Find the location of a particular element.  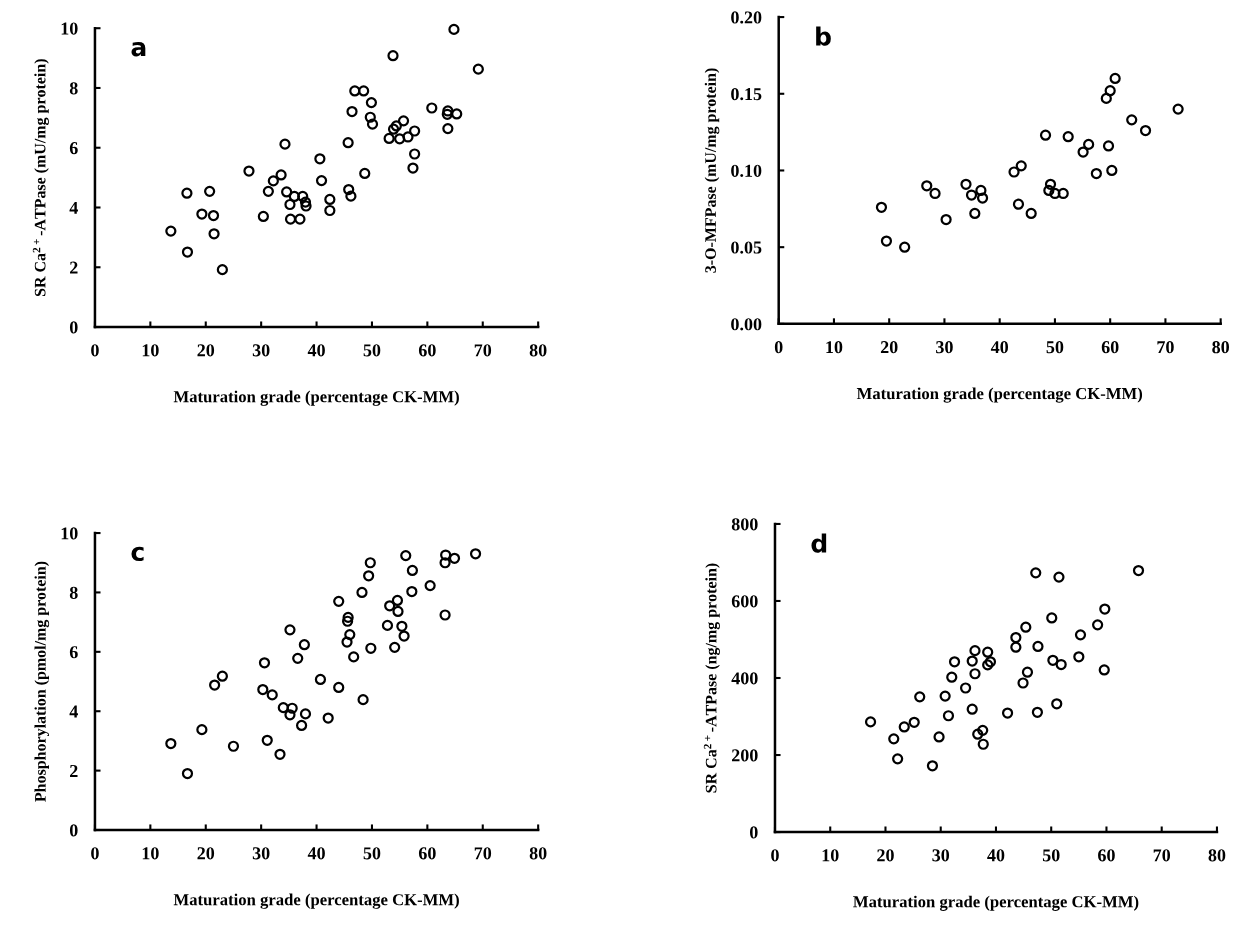

y-tick-label: 600 is located at coordinates (744, 601).